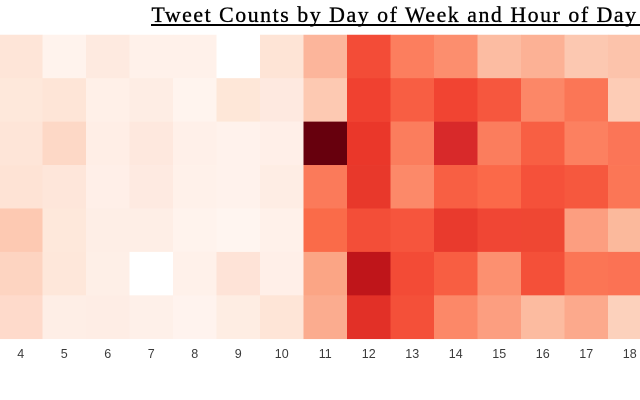  What do you see at coordinates (412, 354) in the screenshot?
I see `svg-text: 13` at bounding box center [412, 354].